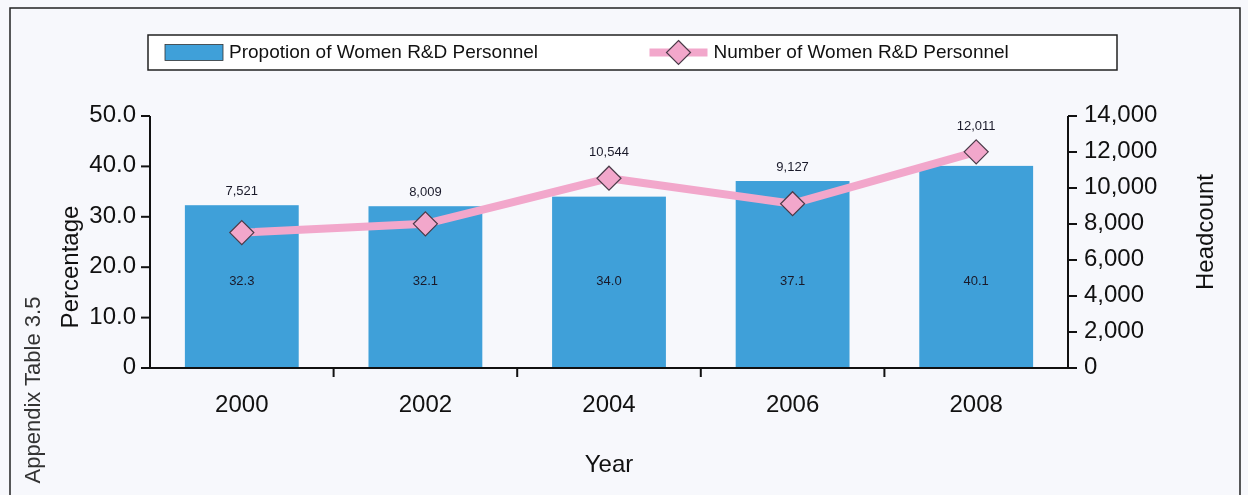 This screenshot has height=495, width=1248. I want to click on y-axis-title: Percentage, so click(69, 267).